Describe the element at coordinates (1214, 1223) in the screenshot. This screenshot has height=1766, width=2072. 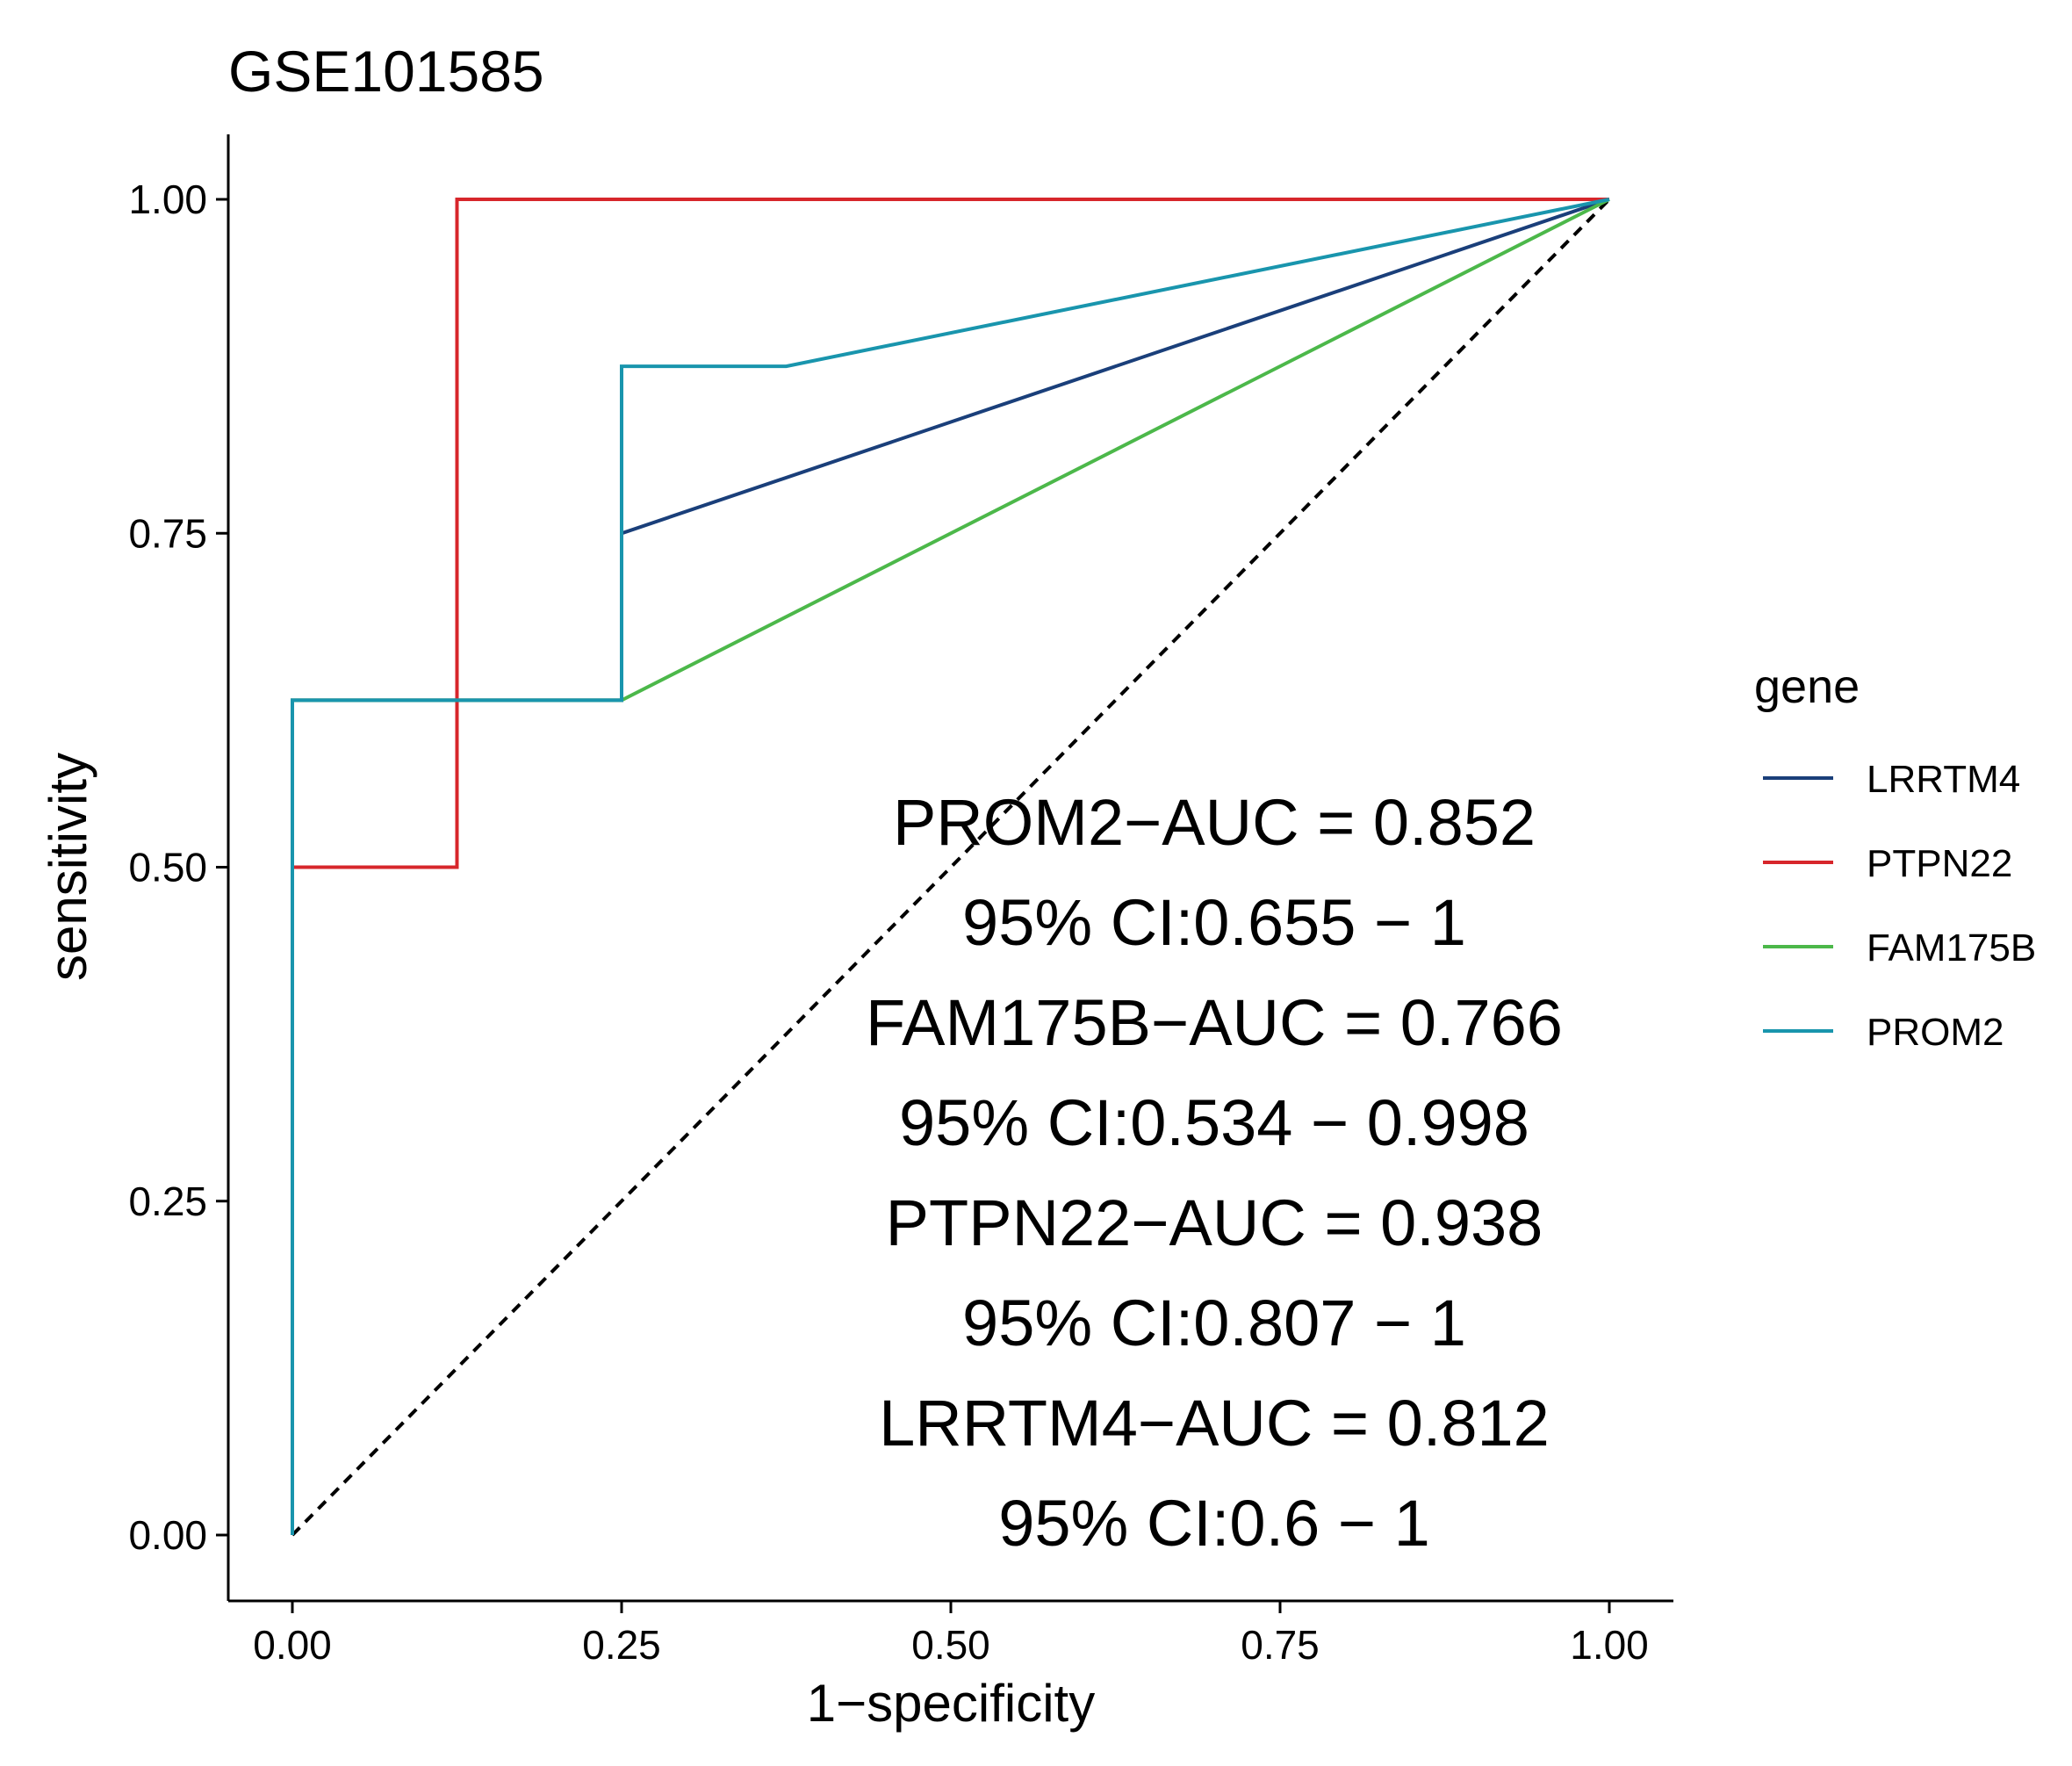
I see `auc-annotation-5: PTPN22−AUC = 0.938` at that location.